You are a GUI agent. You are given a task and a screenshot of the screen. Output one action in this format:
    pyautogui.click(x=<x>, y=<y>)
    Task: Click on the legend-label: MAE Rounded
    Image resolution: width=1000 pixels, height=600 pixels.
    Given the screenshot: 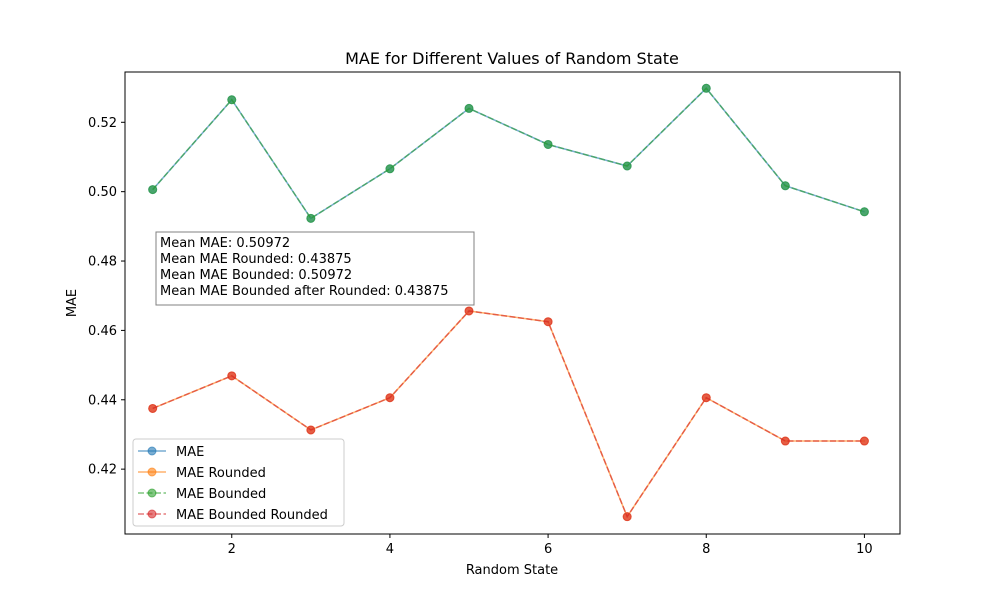 What is the action you would take?
    pyautogui.click(x=221, y=473)
    